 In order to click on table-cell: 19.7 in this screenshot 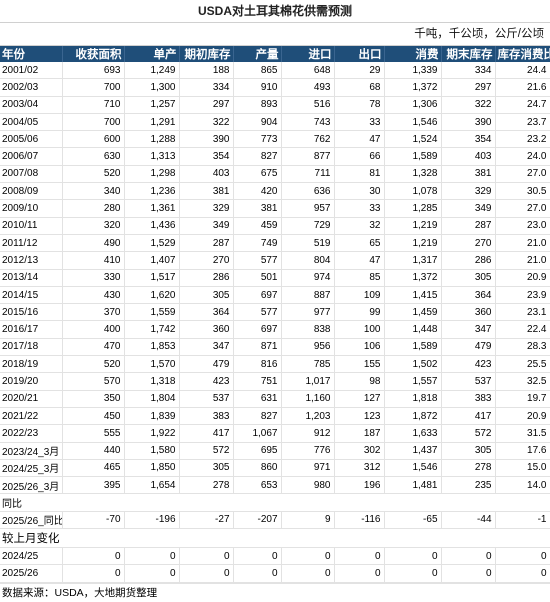, I will do `click(522, 399)`.